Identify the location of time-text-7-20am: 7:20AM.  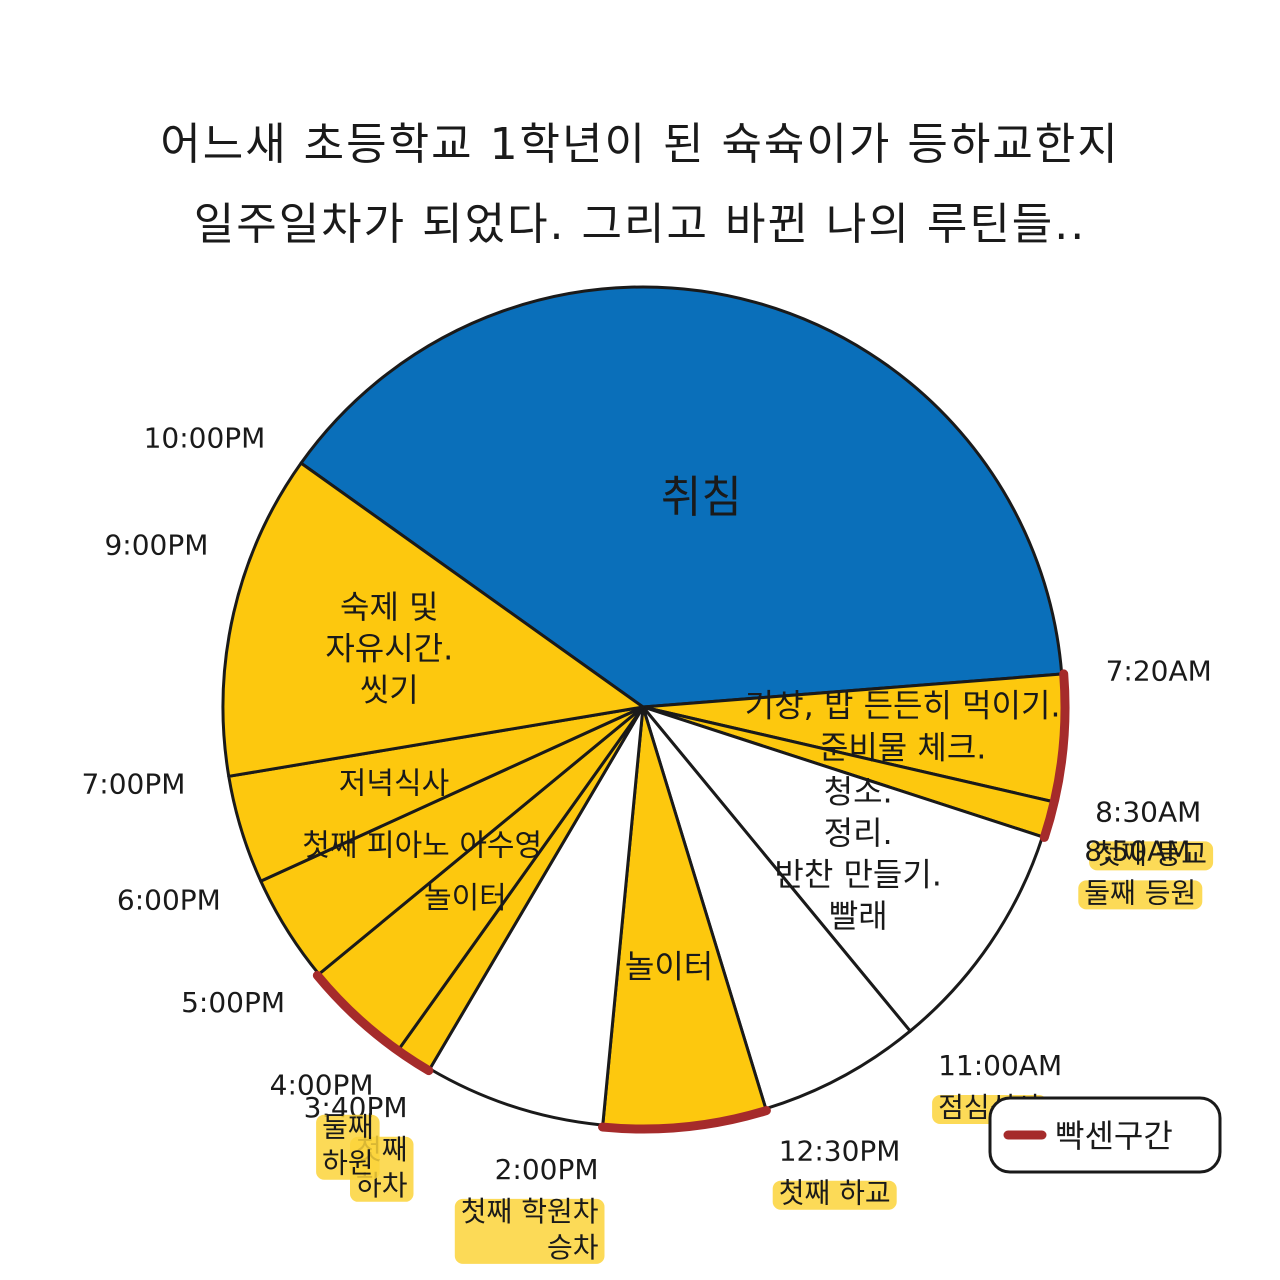
(1159, 671).